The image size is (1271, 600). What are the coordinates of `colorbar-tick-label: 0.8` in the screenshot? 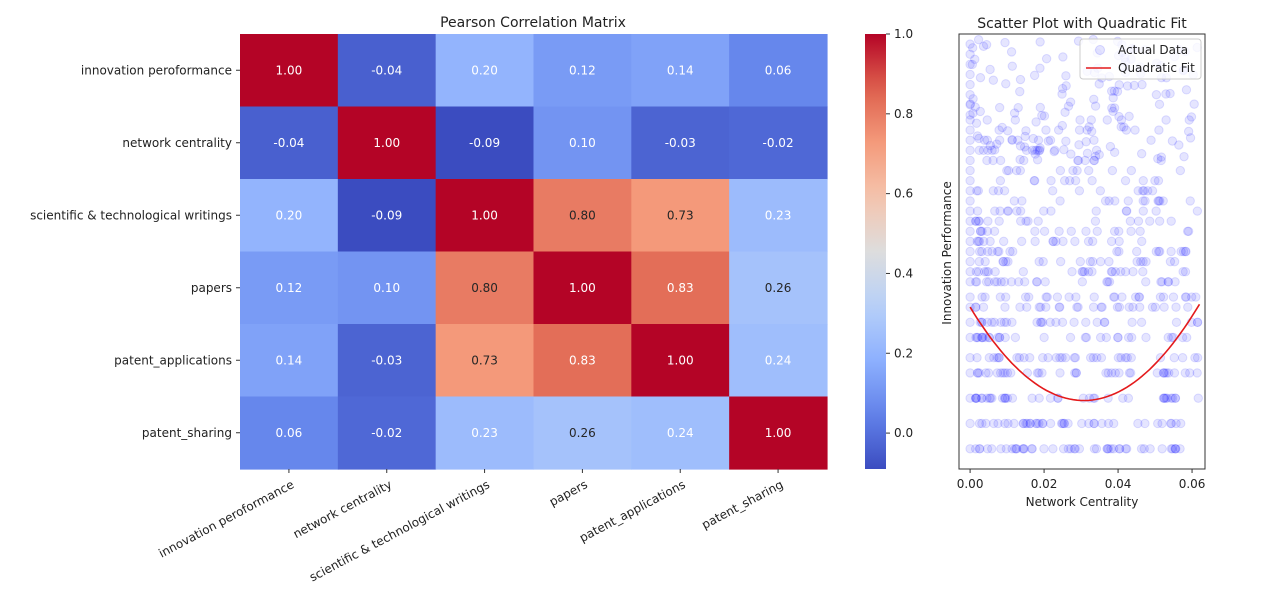 It's located at (903, 114).